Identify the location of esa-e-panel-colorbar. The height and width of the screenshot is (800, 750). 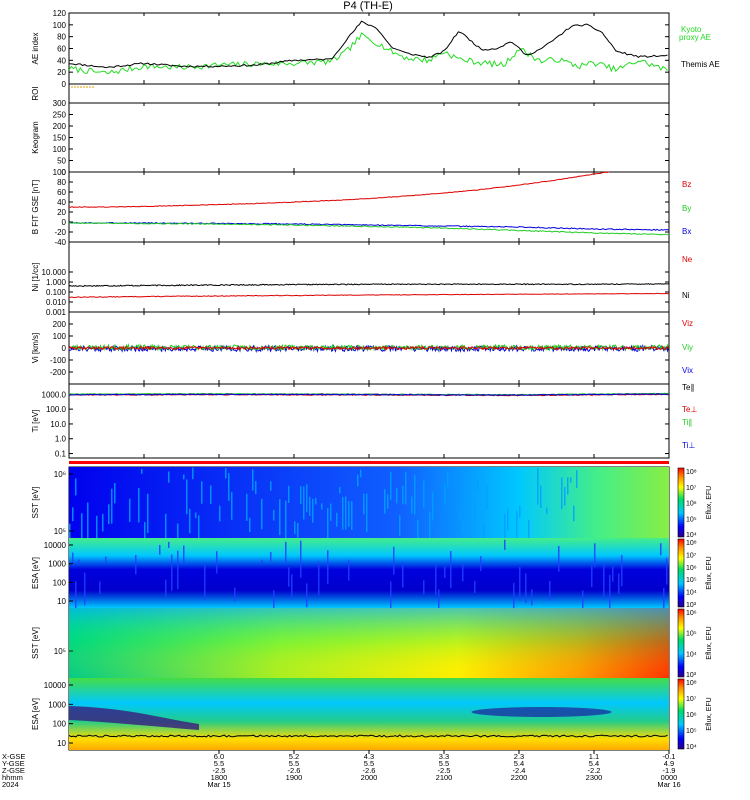
(681, 573).